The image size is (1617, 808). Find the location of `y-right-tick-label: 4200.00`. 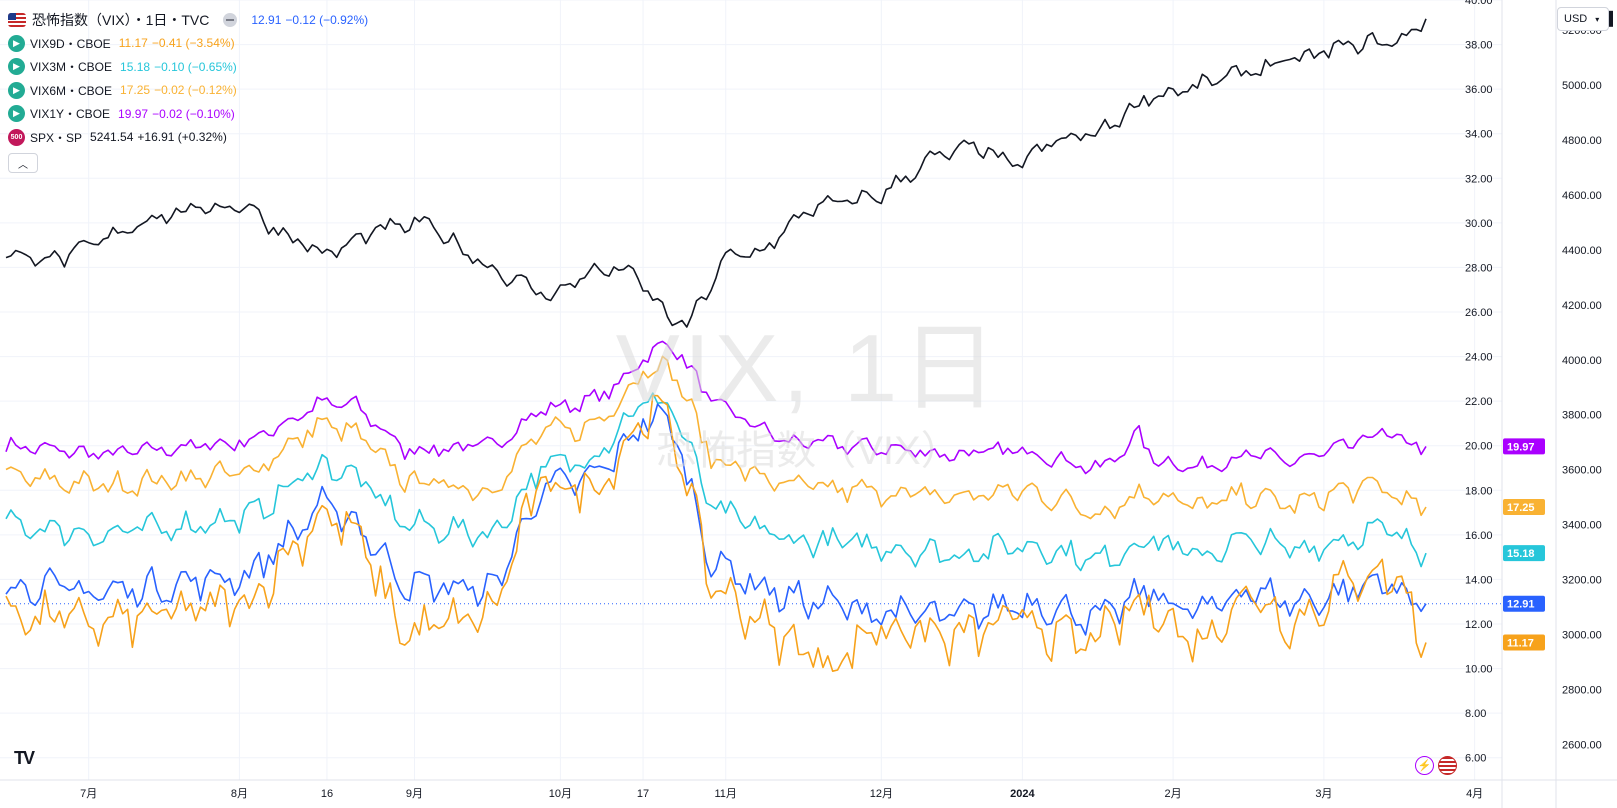

y-right-tick-label: 4200.00 is located at coordinates (1582, 306).